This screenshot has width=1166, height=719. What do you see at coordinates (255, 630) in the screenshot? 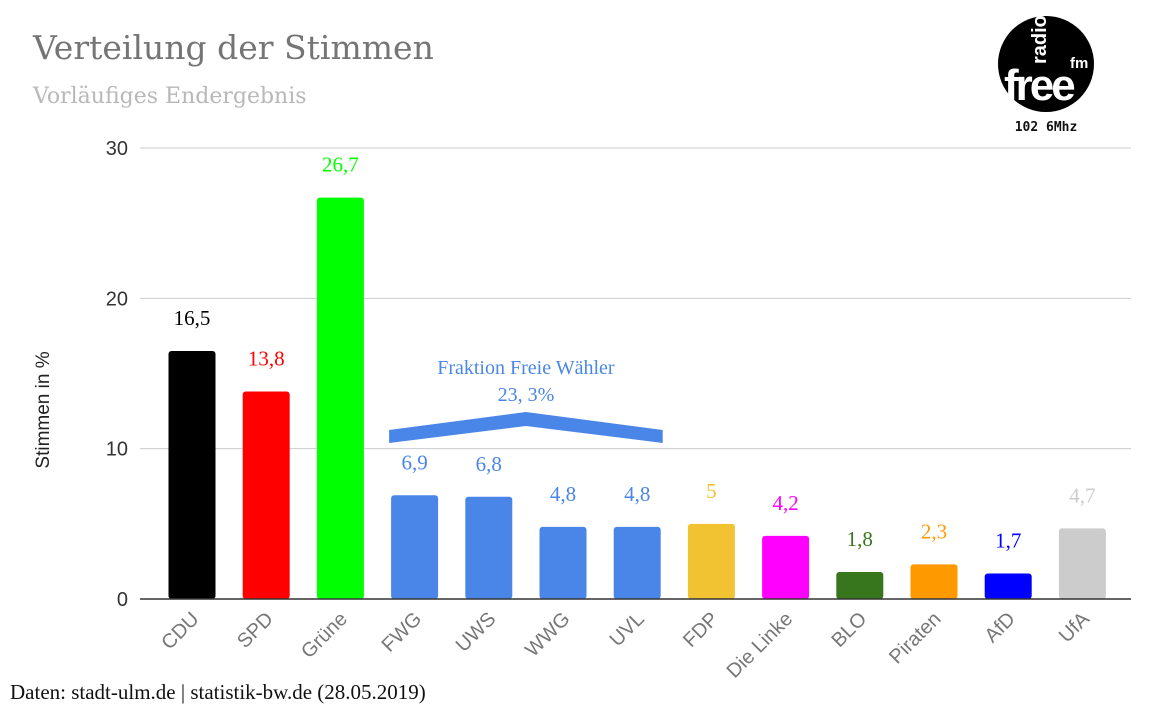
I see `x-tick-label: SPD` at bounding box center [255, 630].